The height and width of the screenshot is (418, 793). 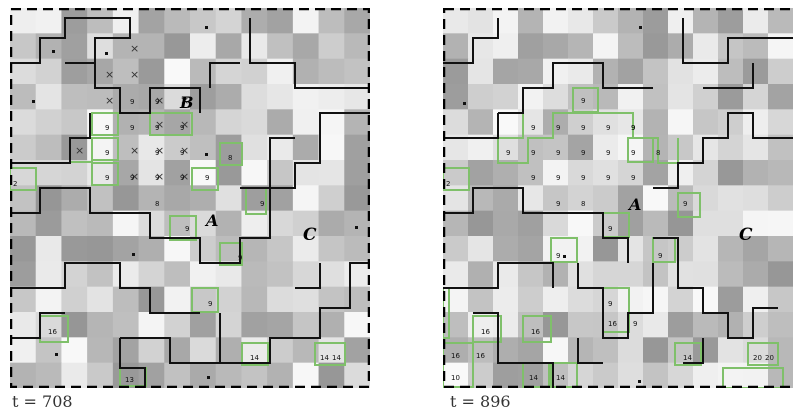 I want to click on region-label-a: A, so click(x=634, y=204).